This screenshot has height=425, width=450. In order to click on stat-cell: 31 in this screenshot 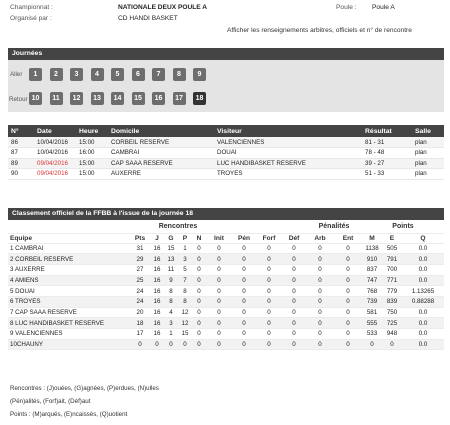, I will do `click(140, 249)`.